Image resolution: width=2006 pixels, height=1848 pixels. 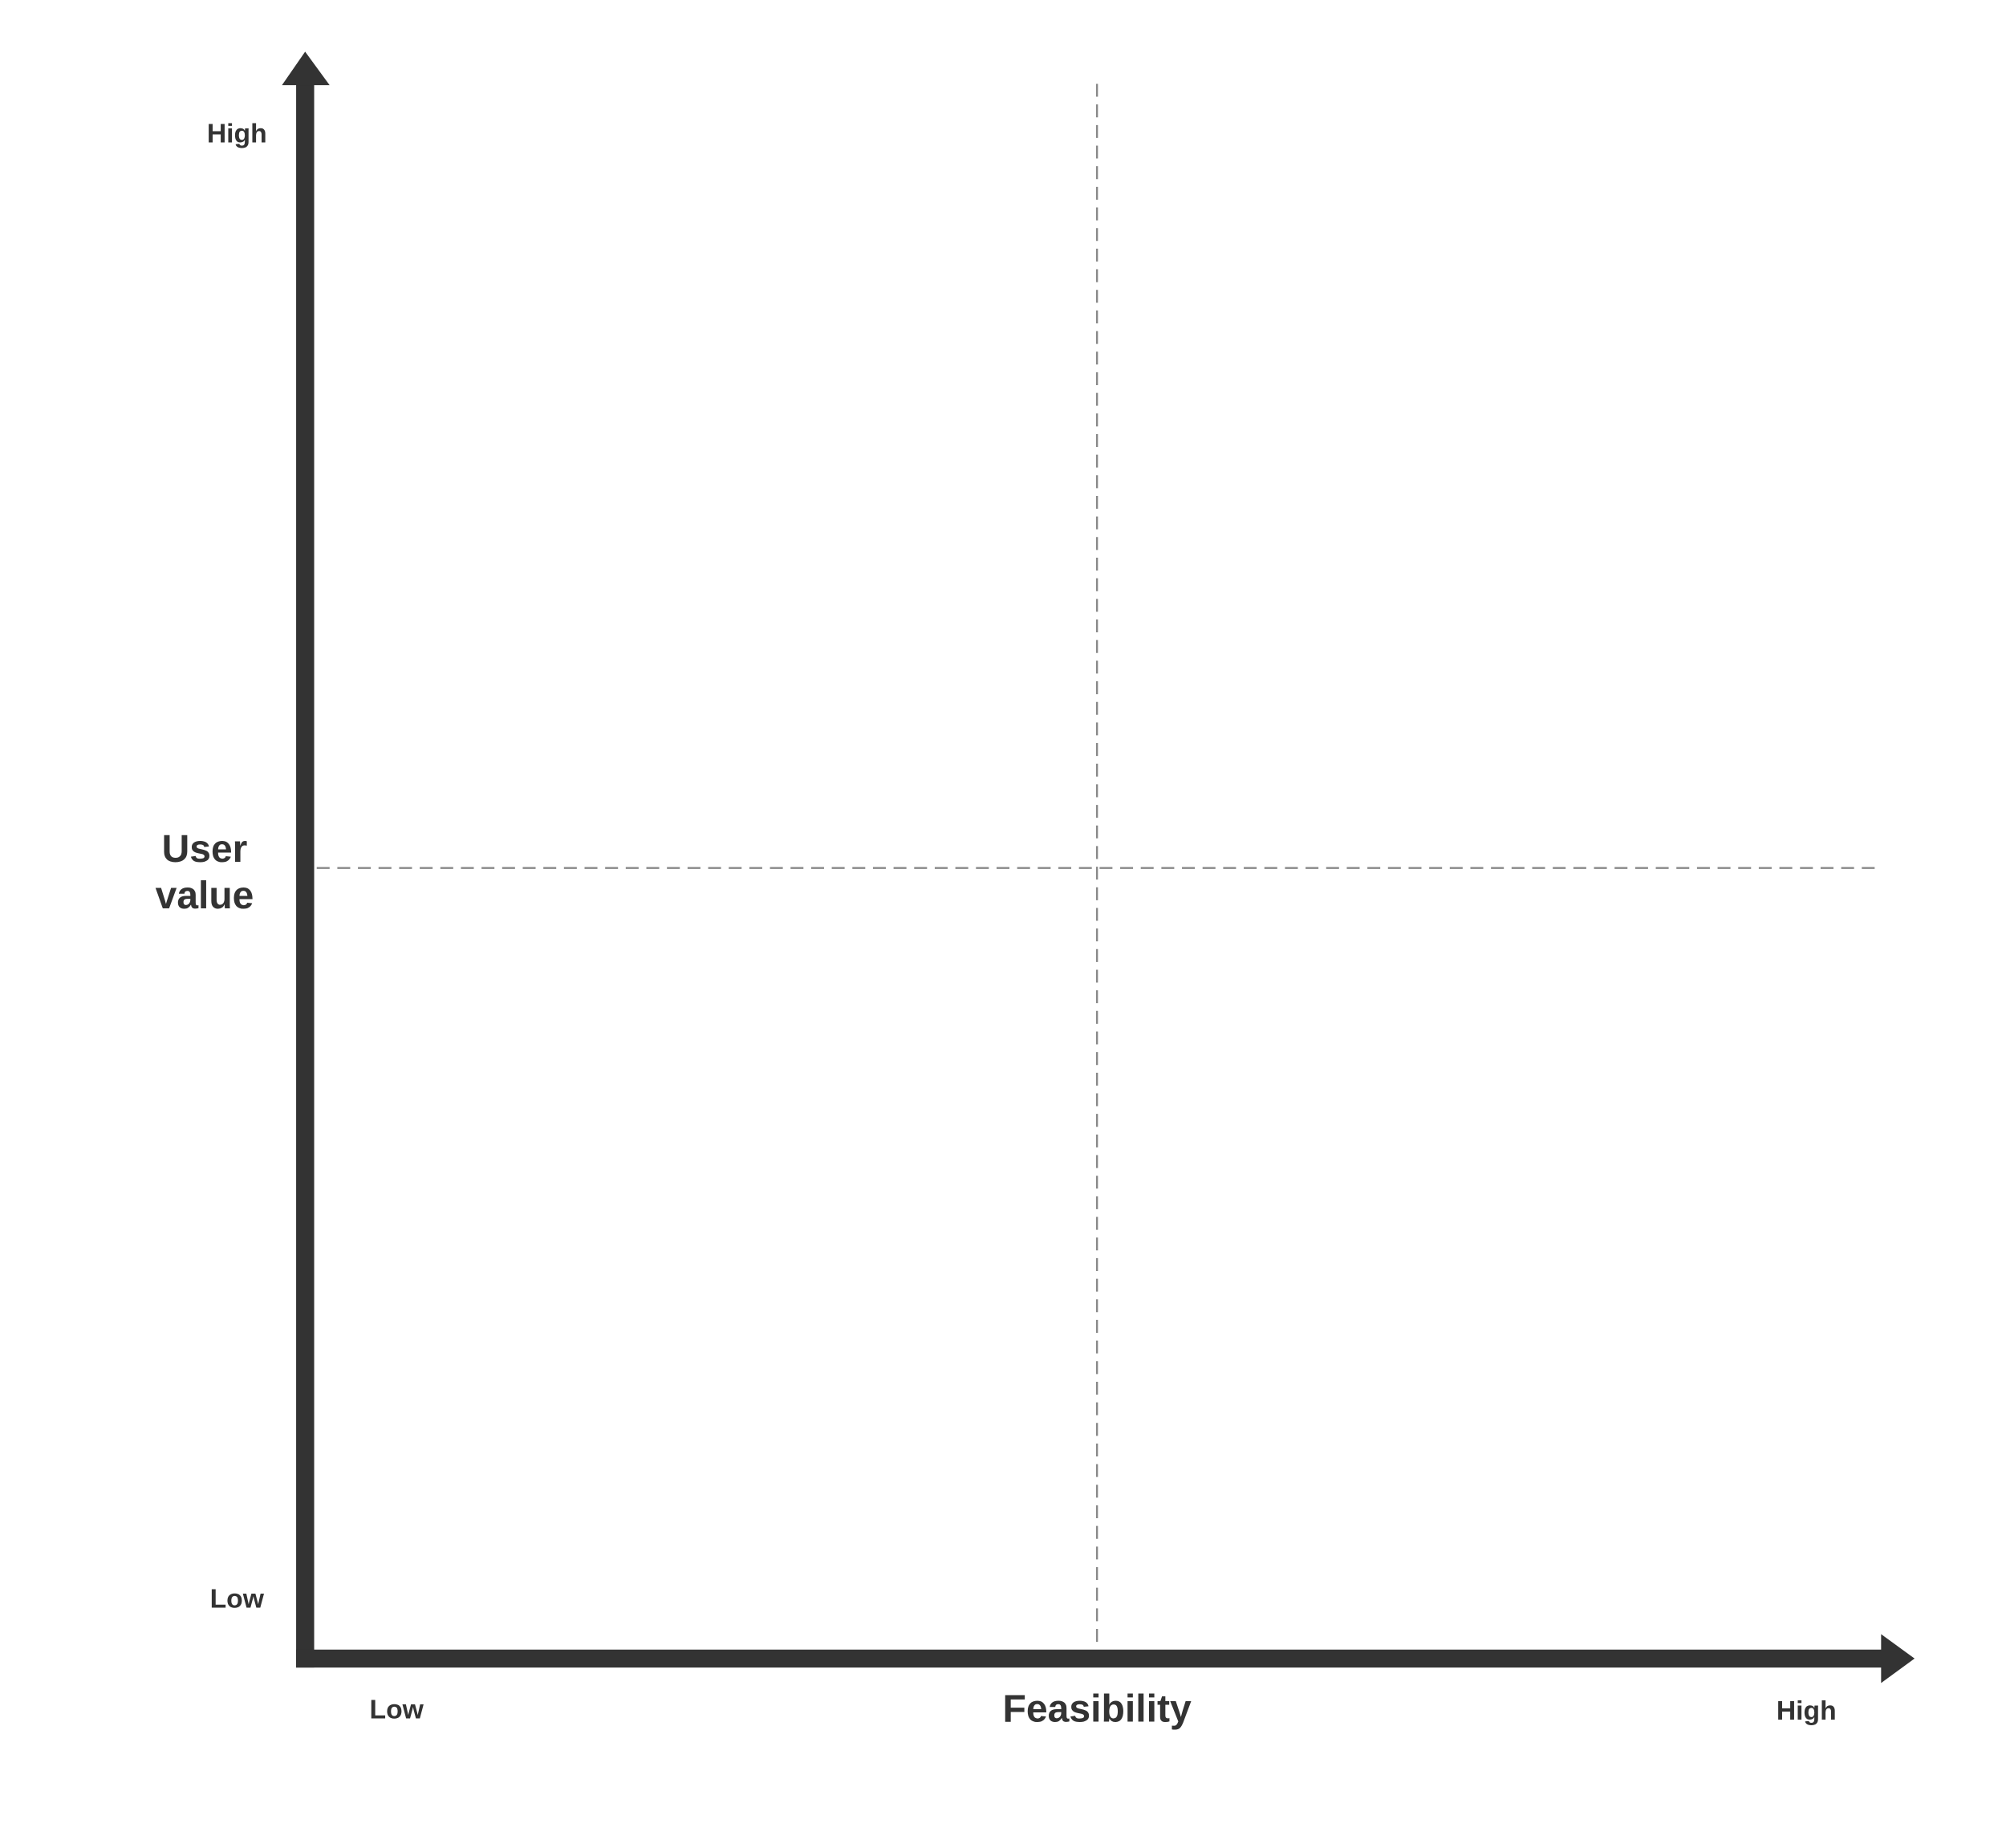 I want to click on x-low-label: Low, so click(x=397, y=1710).